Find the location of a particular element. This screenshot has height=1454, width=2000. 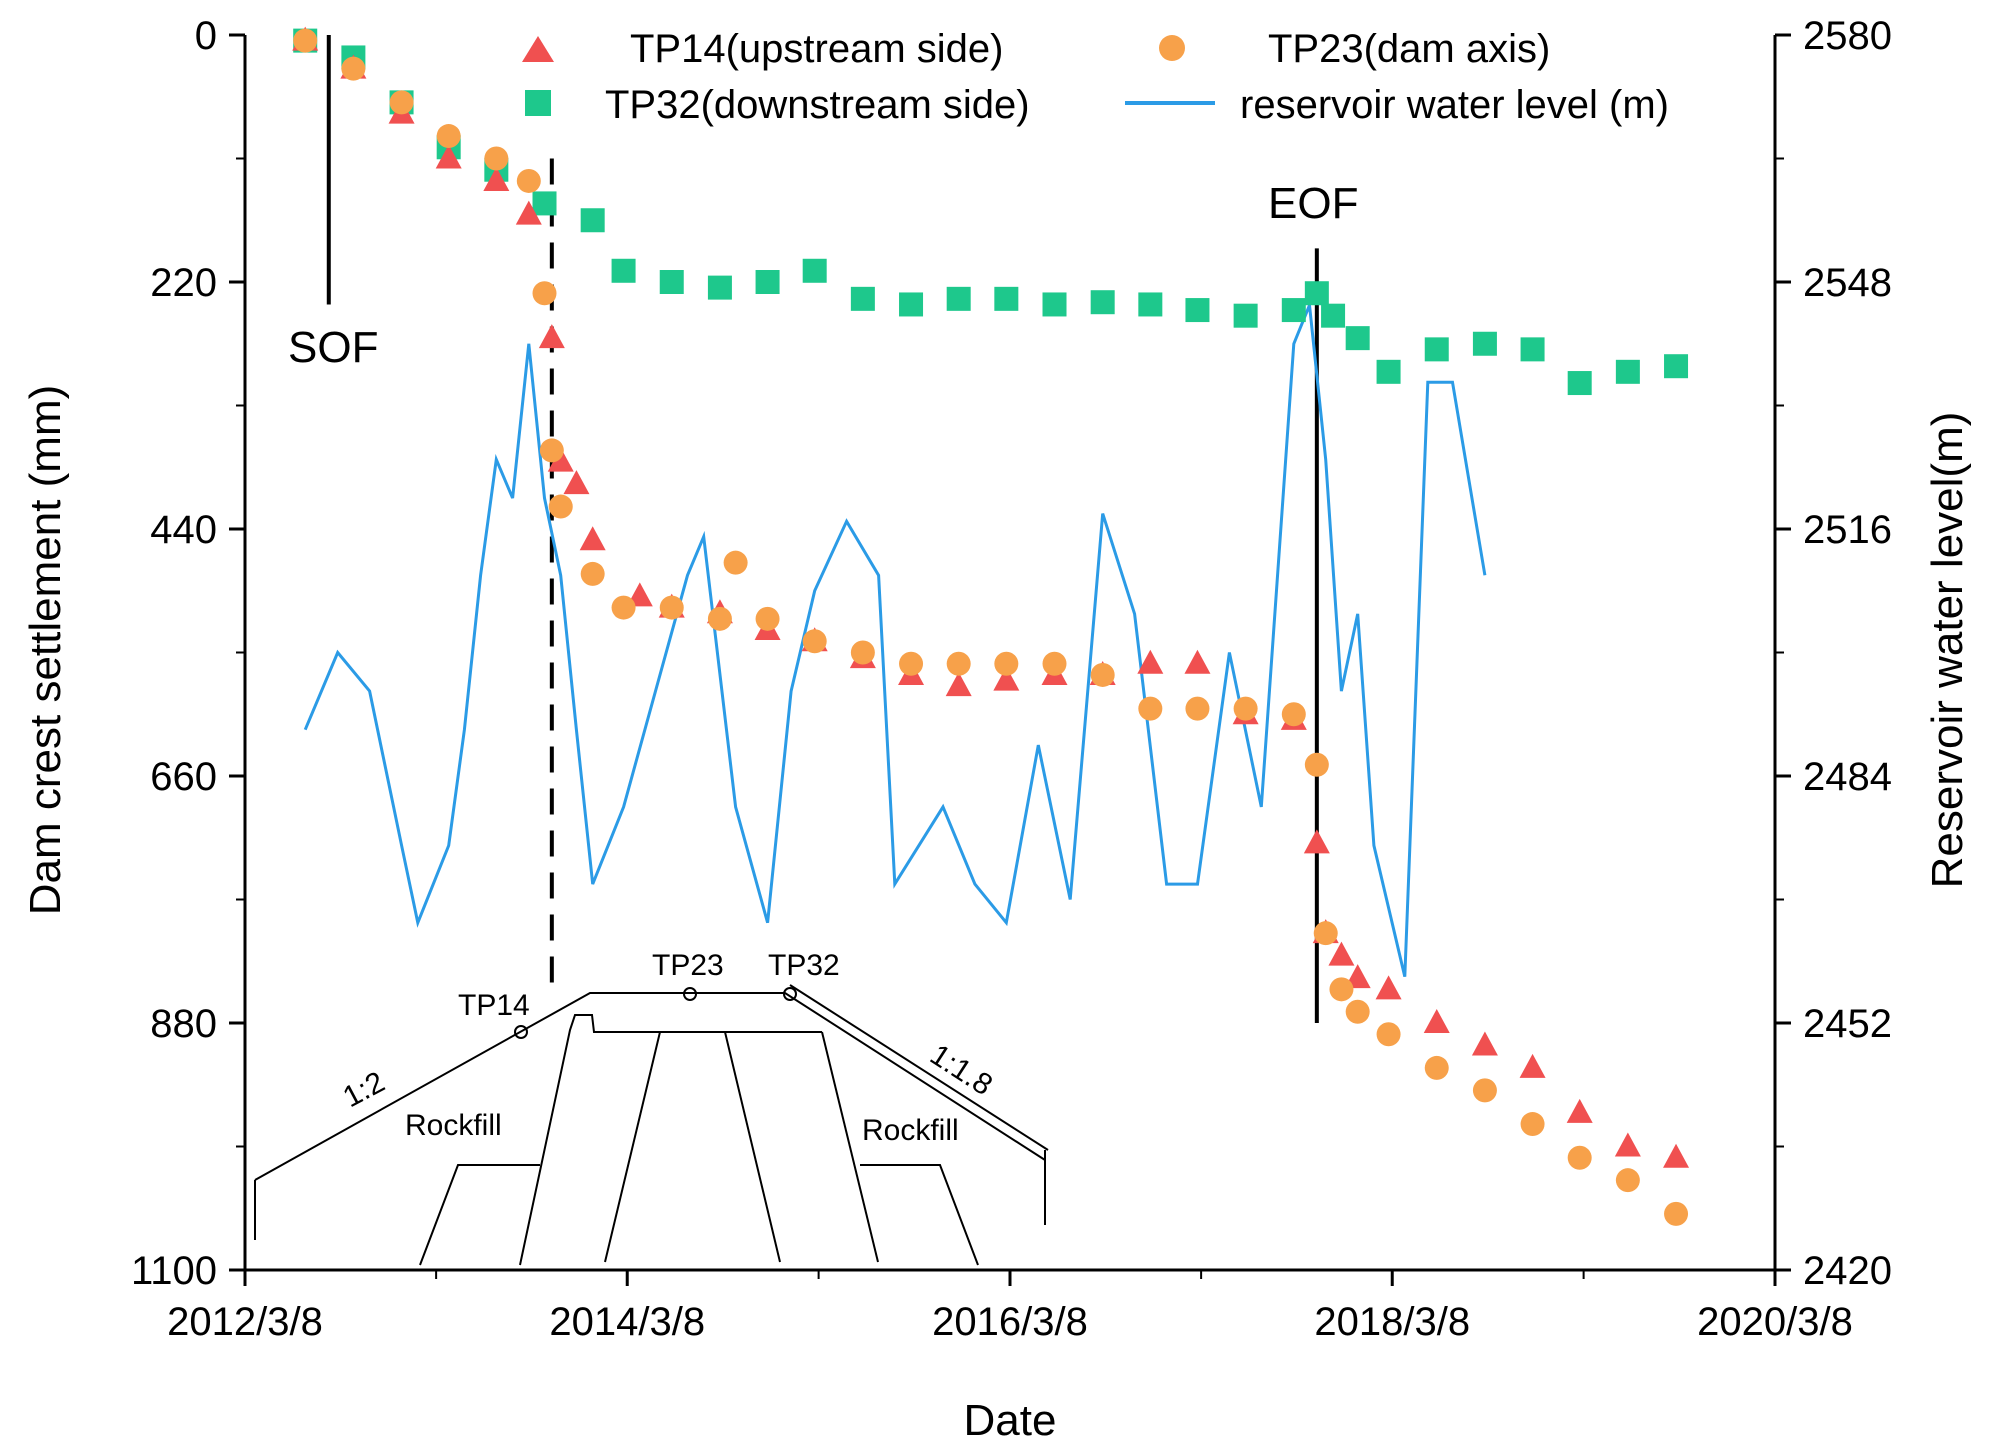

dam-cross-section-inset is located at coordinates (651, 1125).